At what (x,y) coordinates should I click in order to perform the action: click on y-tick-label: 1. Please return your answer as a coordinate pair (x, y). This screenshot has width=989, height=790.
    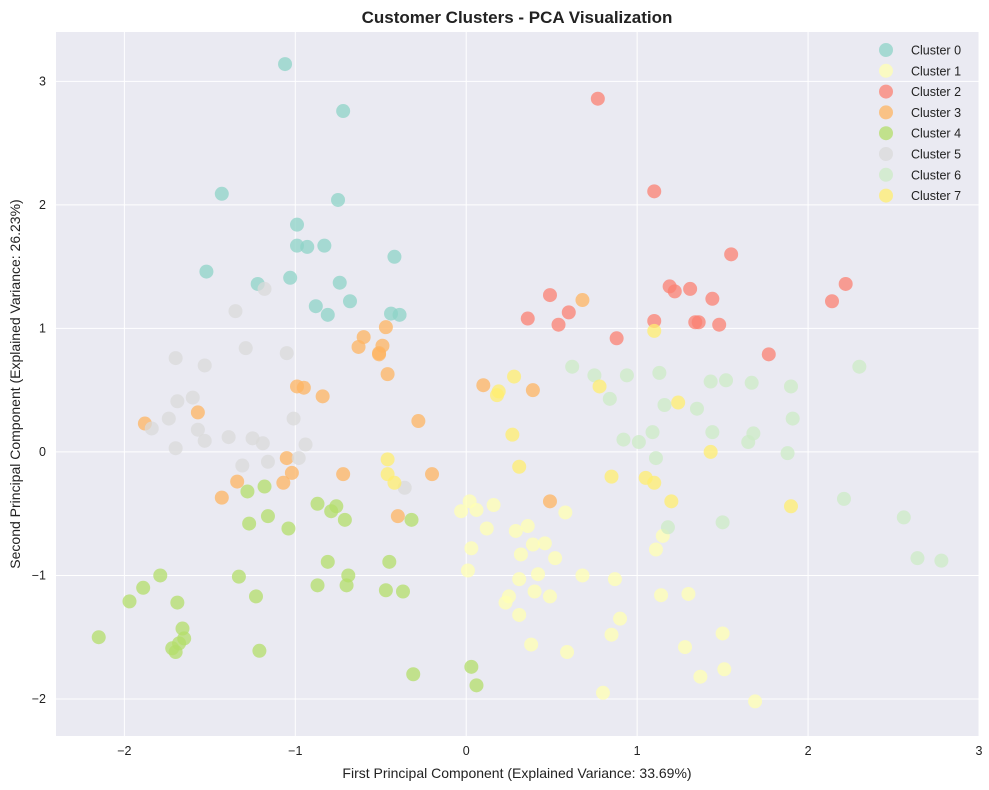
    Looking at the image, I should click on (42, 328).